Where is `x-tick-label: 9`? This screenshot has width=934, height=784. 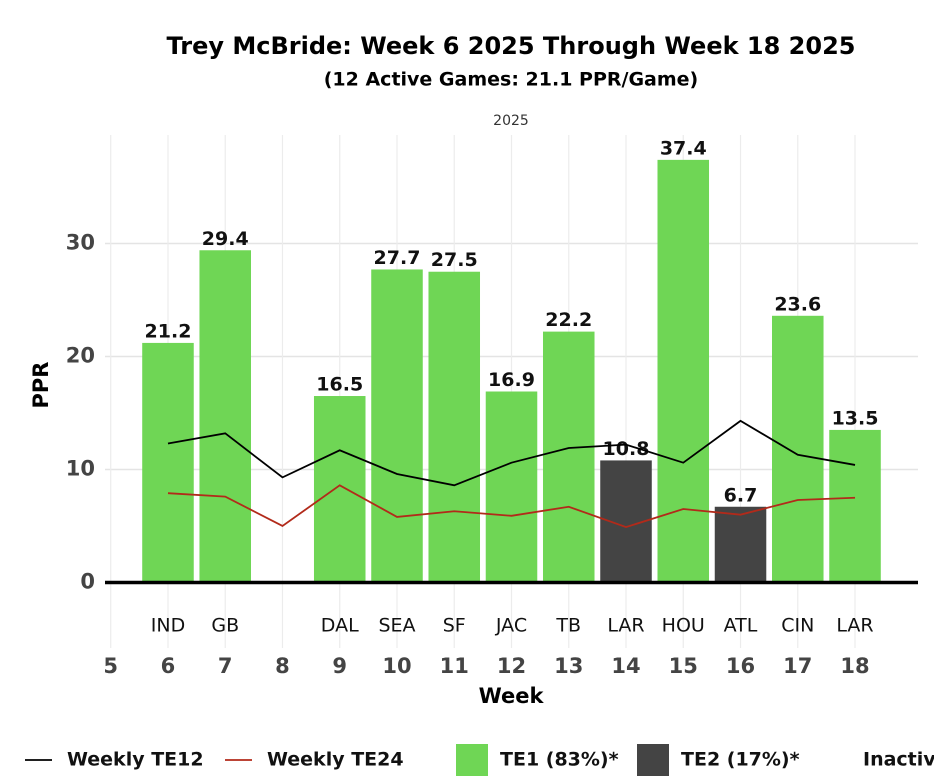
x-tick-label: 9 is located at coordinates (339, 666).